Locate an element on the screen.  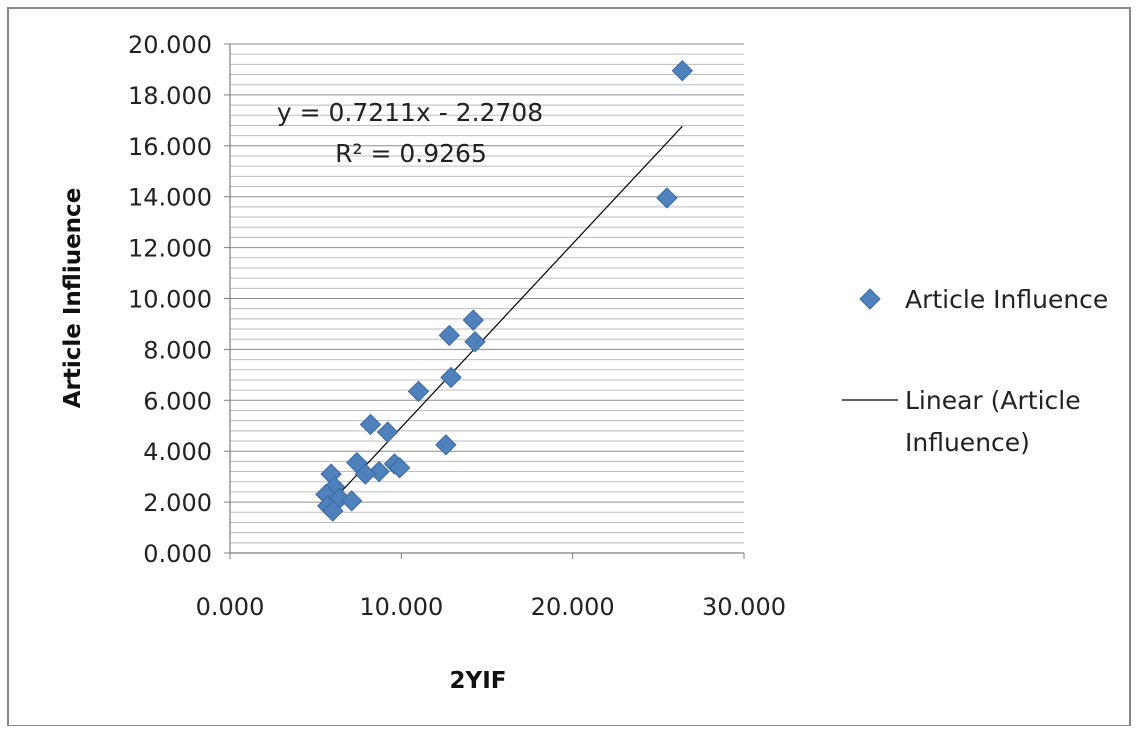
x-tick-label: 0.000 is located at coordinates (230, 607).